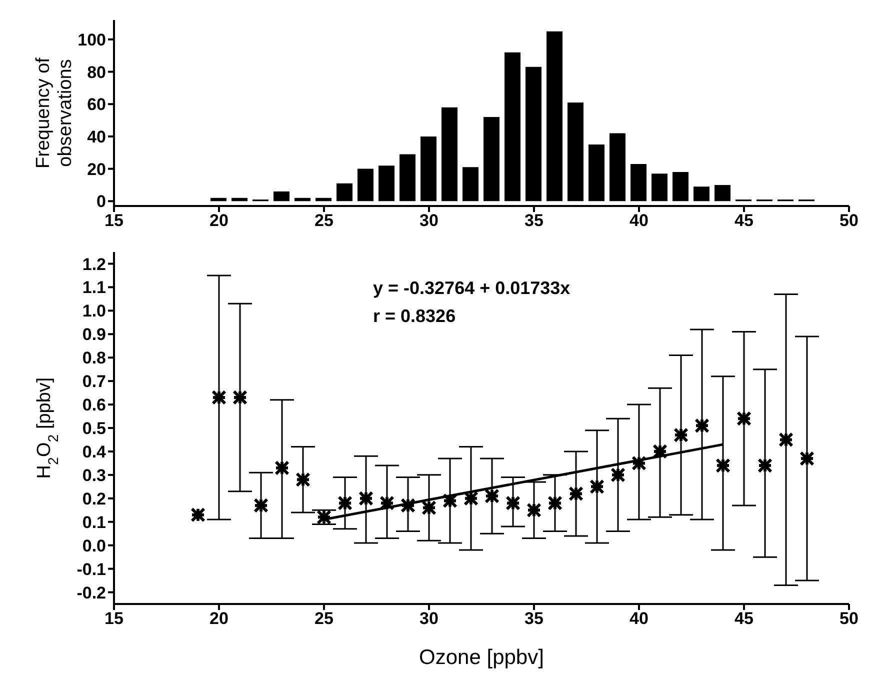 Image resolution: width=881 pixels, height=678 pixels. Describe the element at coordinates (91, 592) in the screenshot. I see `y-tick-label: -0.2` at that location.